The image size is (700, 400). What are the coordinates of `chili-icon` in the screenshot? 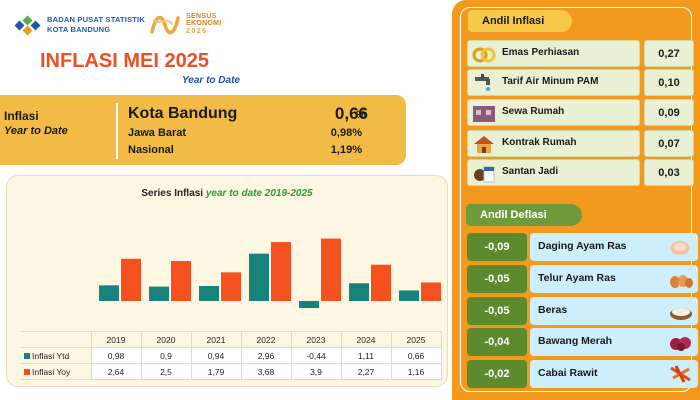 It's located at (680, 374).